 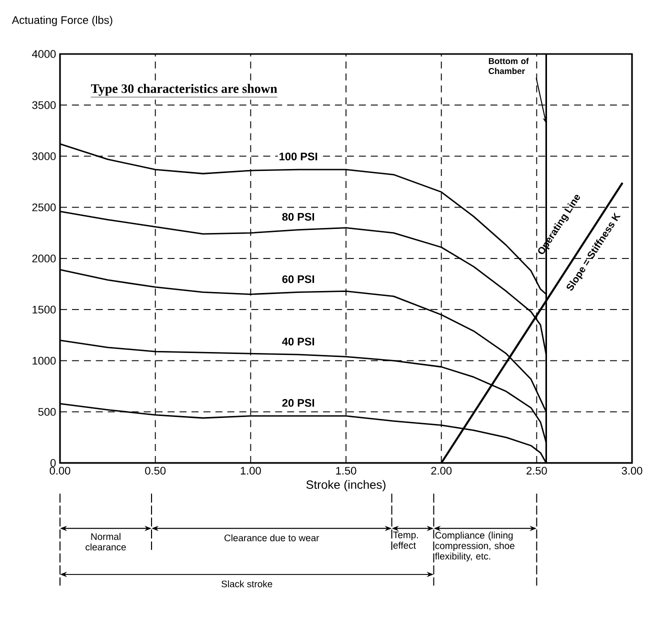 I want to click on x-axis-title: Stroke (inches), so click(x=346, y=486).